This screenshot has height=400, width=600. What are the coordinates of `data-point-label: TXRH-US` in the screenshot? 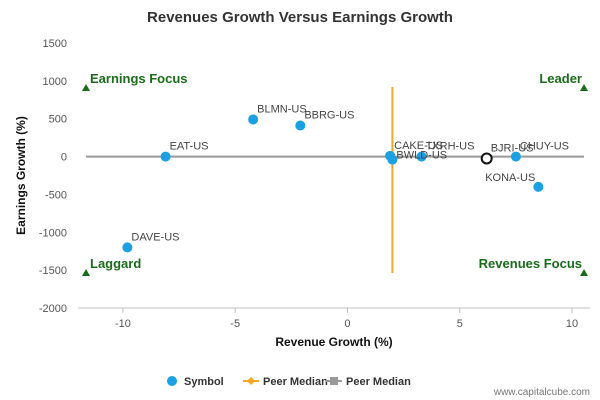 It's located at (450, 147).